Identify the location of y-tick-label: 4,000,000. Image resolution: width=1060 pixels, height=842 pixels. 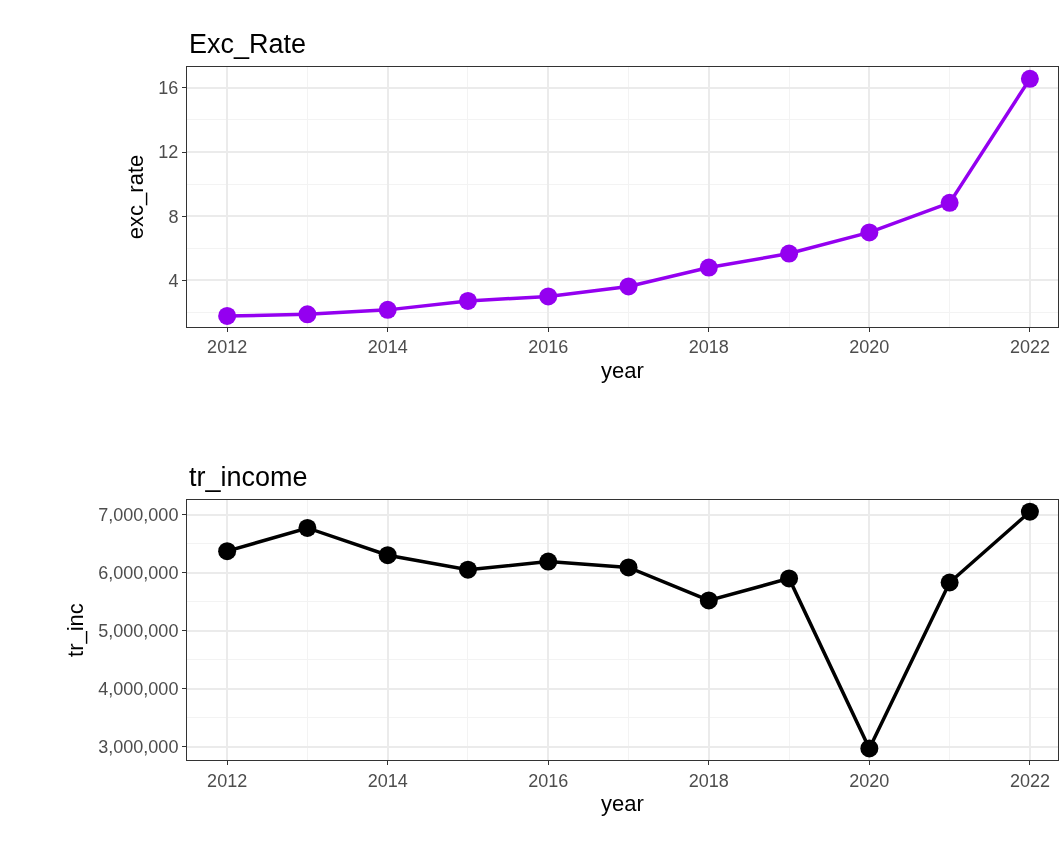
(138, 688).